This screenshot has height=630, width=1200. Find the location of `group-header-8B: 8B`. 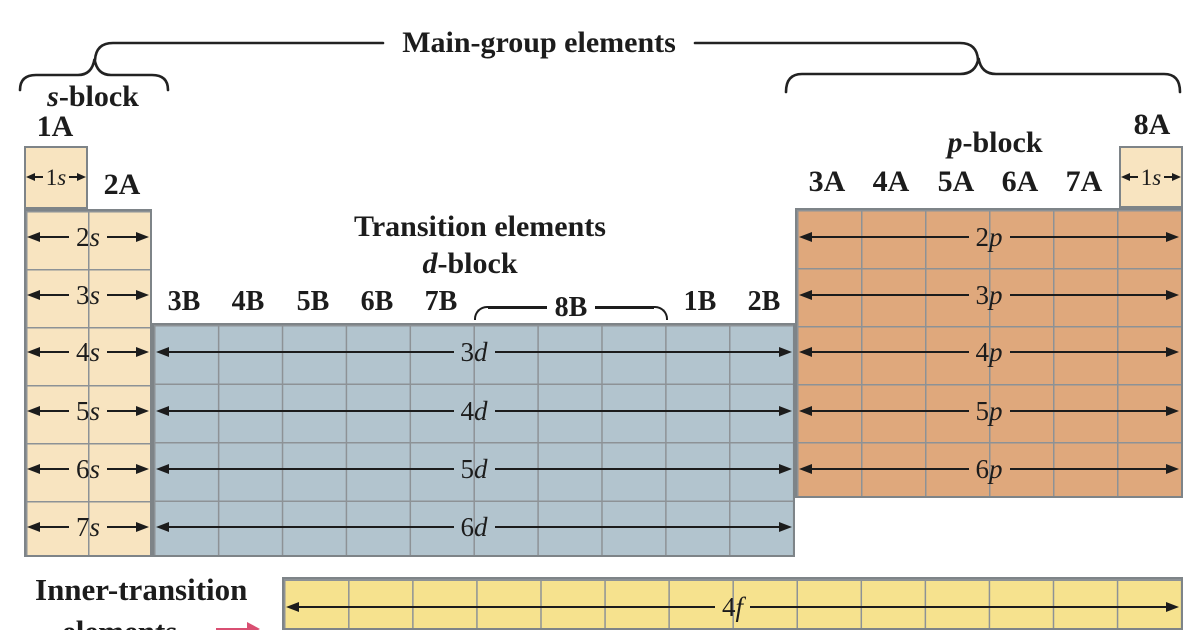

group-header-8B: 8B is located at coordinates (571, 307).